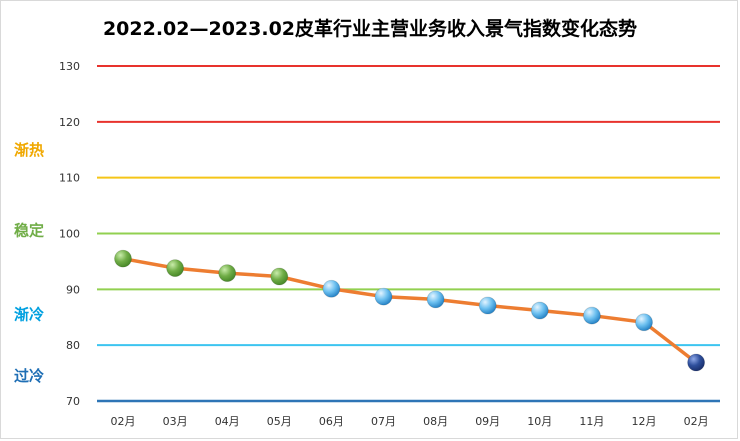 This screenshot has width=740, height=441. I want to click on x-tick-label: 04月, so click(227, 421).